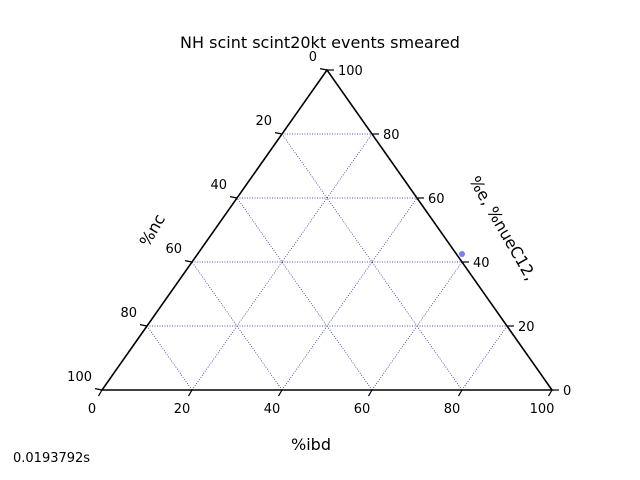 This screenshot has width=640, height=480. What do you see at coordinates (128, 313) in the screenshot?
I see `tick-label-nc-80: 80` at bounding box center [128, 313].